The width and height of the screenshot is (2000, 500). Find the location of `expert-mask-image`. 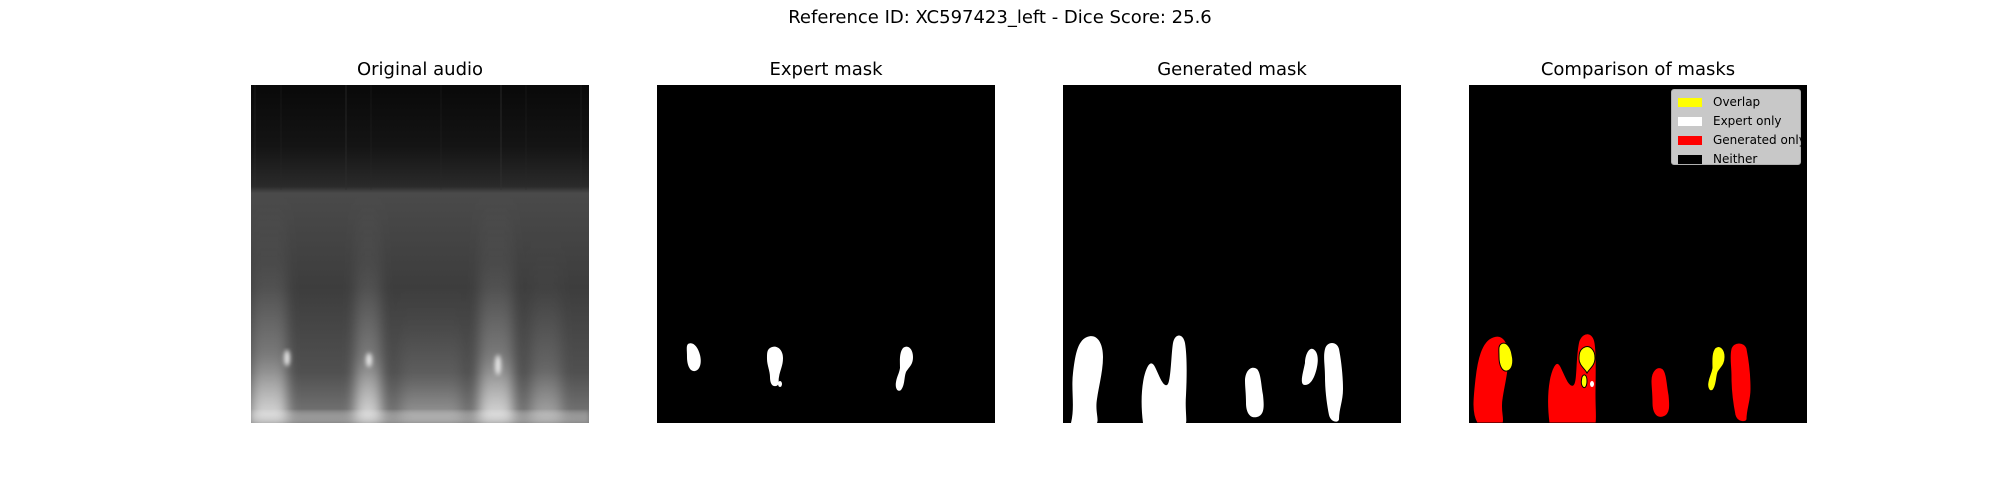

expert-mask-image is located at coordinates (826, 254).